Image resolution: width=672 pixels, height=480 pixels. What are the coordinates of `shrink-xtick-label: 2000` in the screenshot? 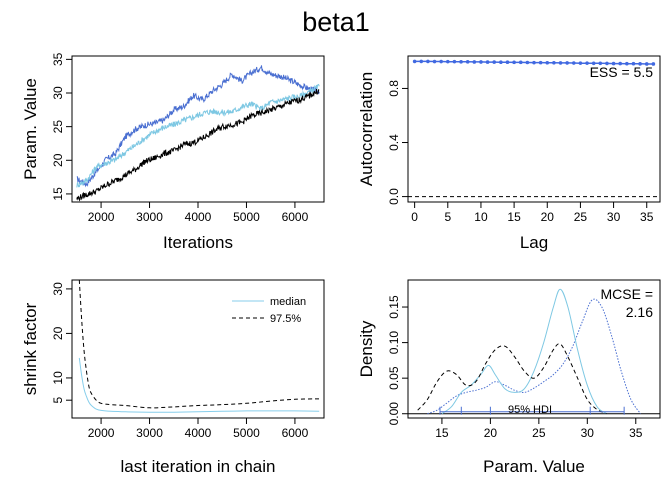 It's located at (101, 433).